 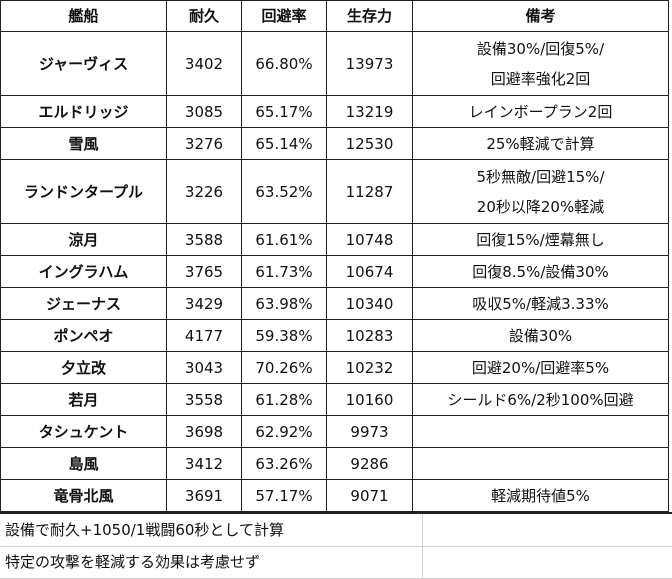 What do you see at coordinates (284, 16) in the screenshot?
I see `header-evasion: 回避率` at bounding box center [284, 16].